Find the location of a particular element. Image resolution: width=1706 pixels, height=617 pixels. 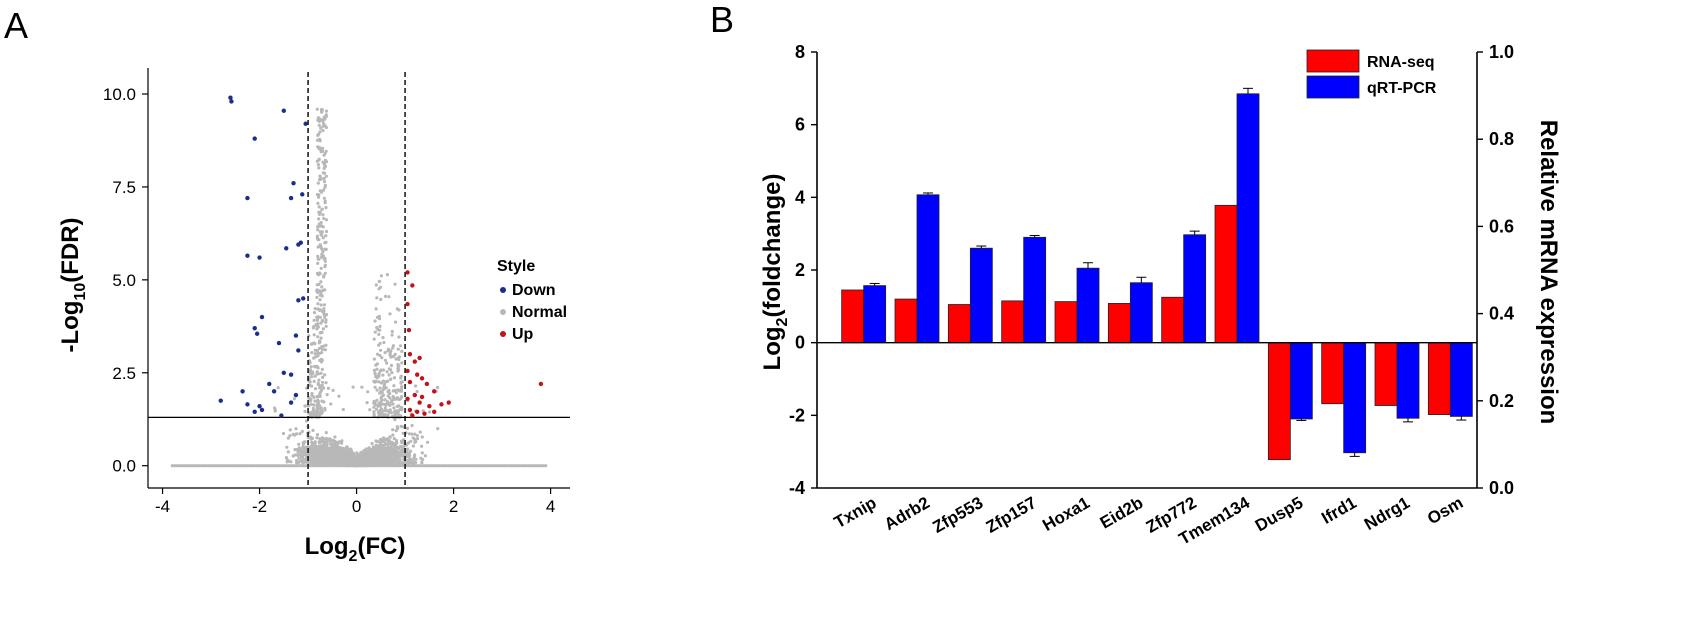

panel-b-letter: B is located at coordinates (722, 20).